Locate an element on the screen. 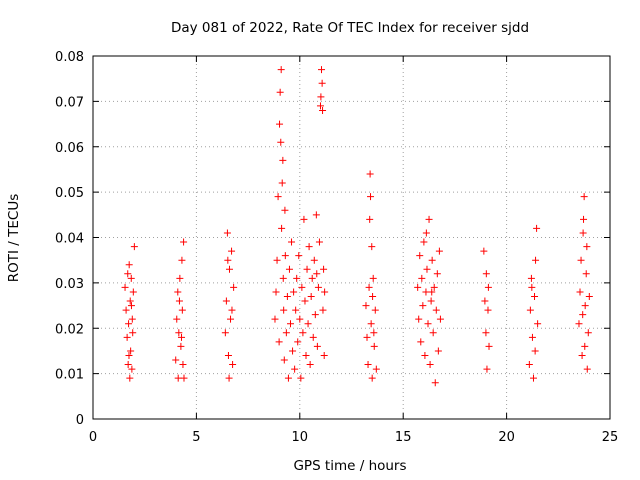 The width and height of the screenshot is (640, 480). y-tick-label: 0.07 is located at coordinates (69, 102).